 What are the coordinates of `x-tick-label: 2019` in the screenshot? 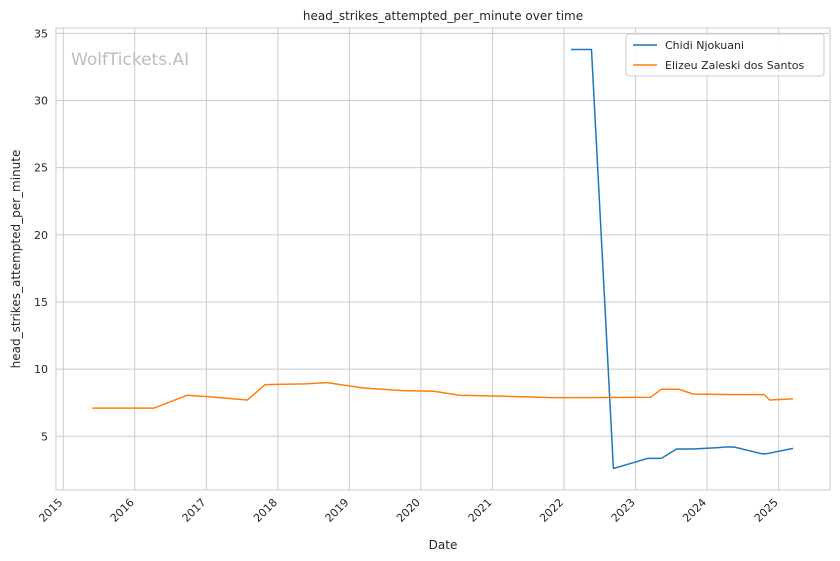 It's located at (337, 510).